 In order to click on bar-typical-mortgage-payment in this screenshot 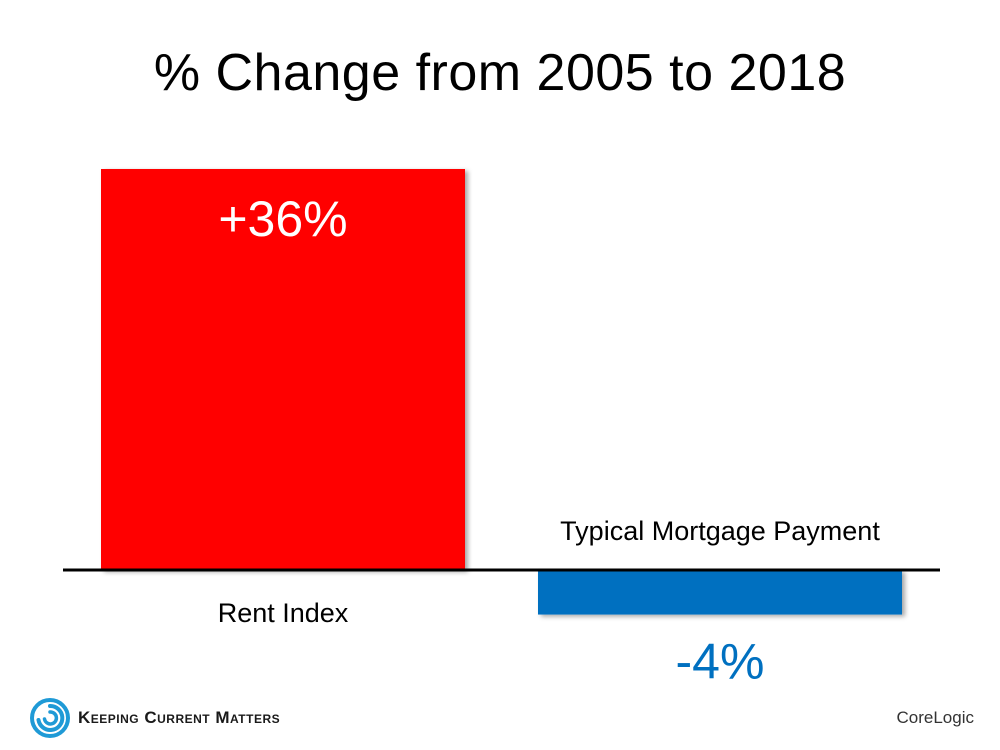, I will do `click(720, 592)`.